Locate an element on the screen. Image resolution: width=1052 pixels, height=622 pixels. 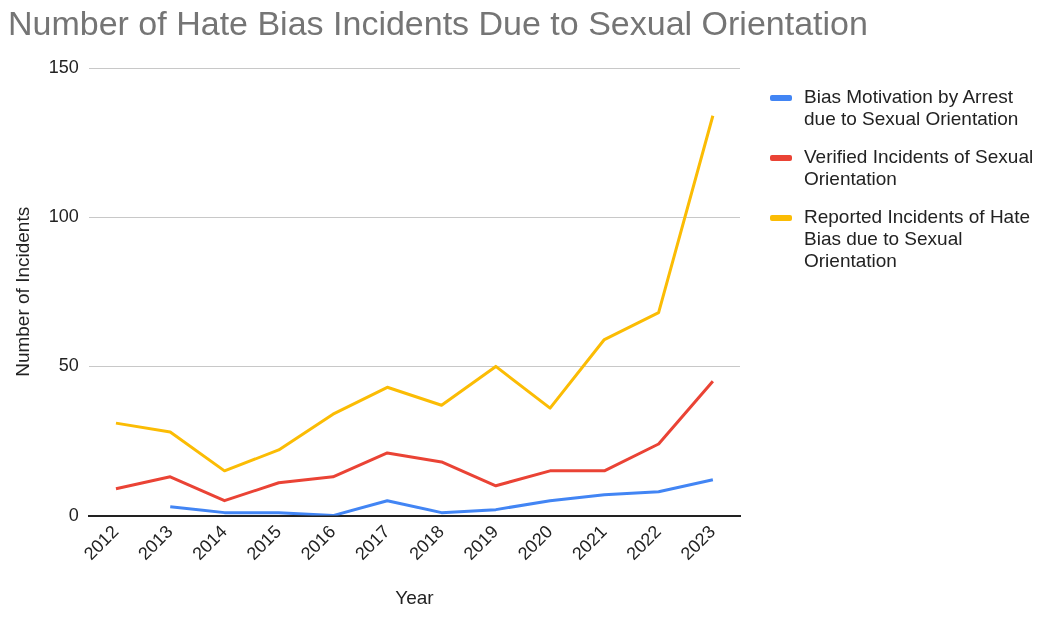
legend-label: Bias Motivation by Arrest due to Sexual Orientation is located at coordinates (912, 108).